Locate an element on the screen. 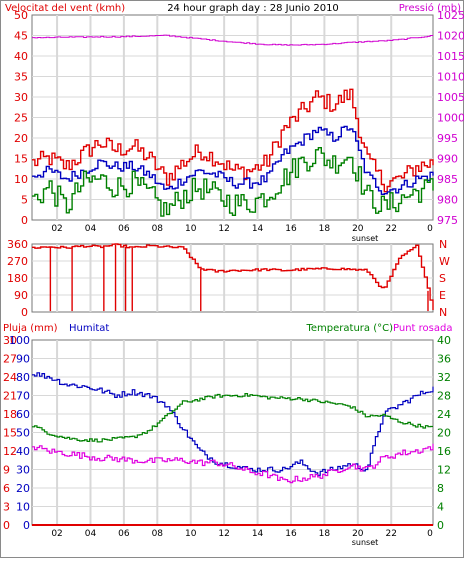 This screenshot has width=465, height=562. rain-axis-label: Pluja (mm) is located at coordinates (30, 328).